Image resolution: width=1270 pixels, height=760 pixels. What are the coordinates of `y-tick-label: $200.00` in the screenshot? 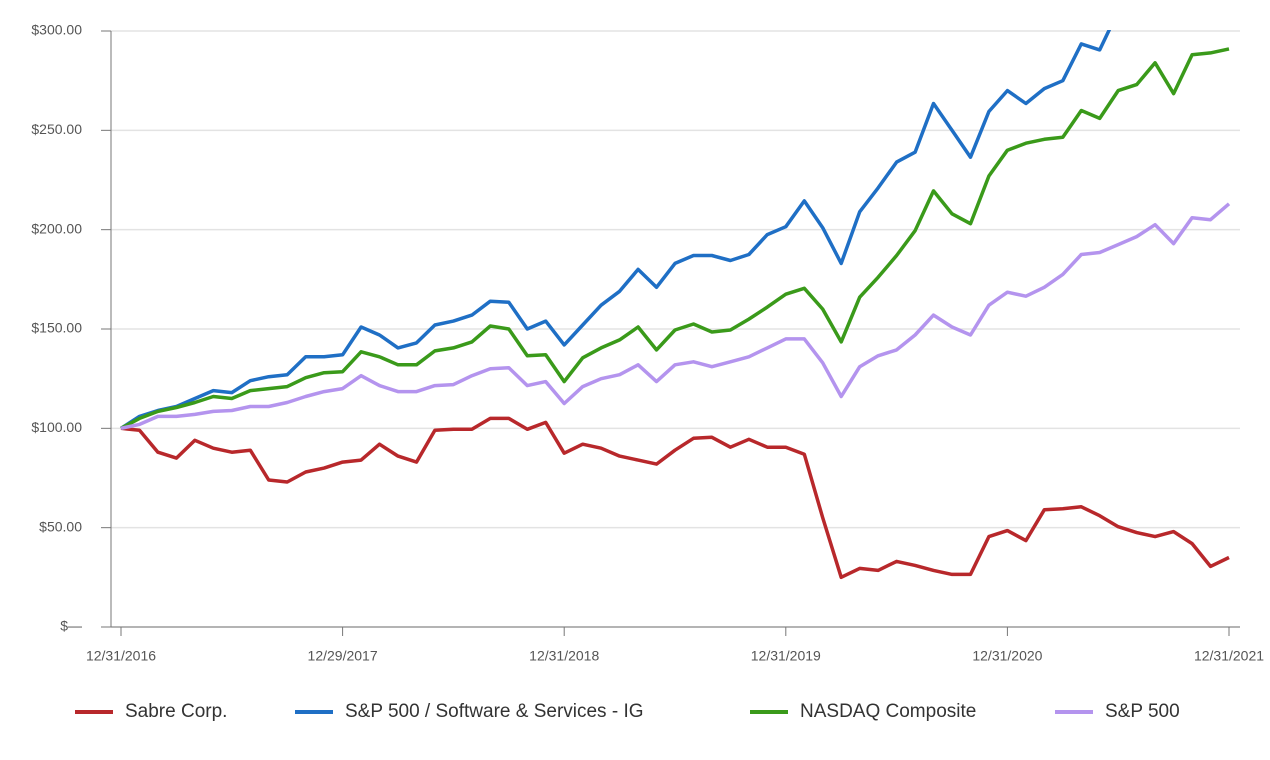 It's located at (56, 228).